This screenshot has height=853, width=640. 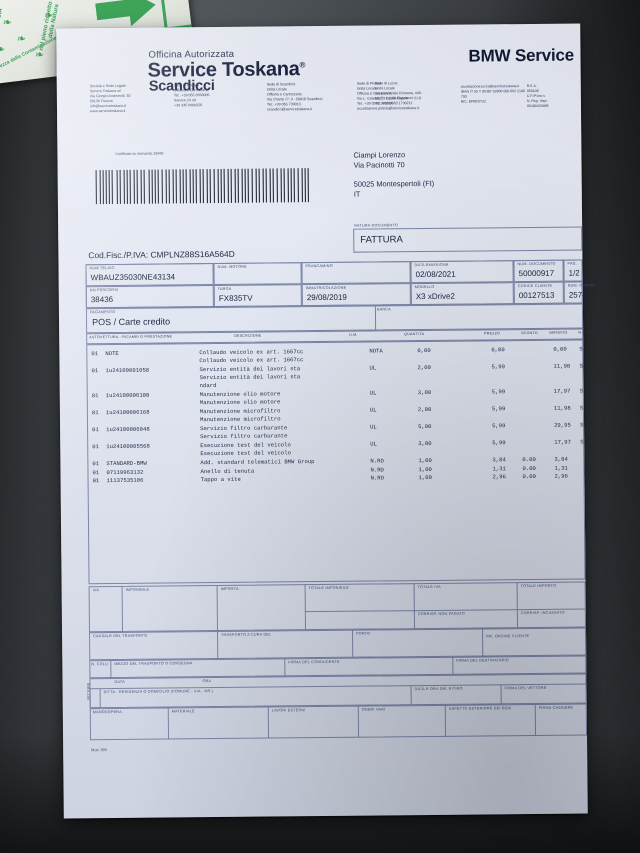 What do you see at coordinates (536, 273) in the screenshot?
I see `field-value: 50000917` at bounding box center [536, 273].